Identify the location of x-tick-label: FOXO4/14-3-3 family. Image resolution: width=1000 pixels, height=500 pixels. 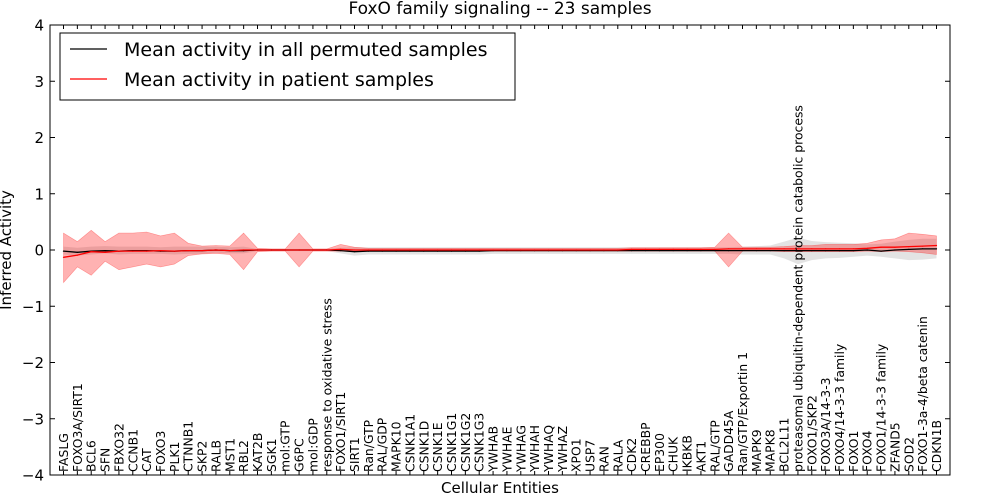
(839, 408).